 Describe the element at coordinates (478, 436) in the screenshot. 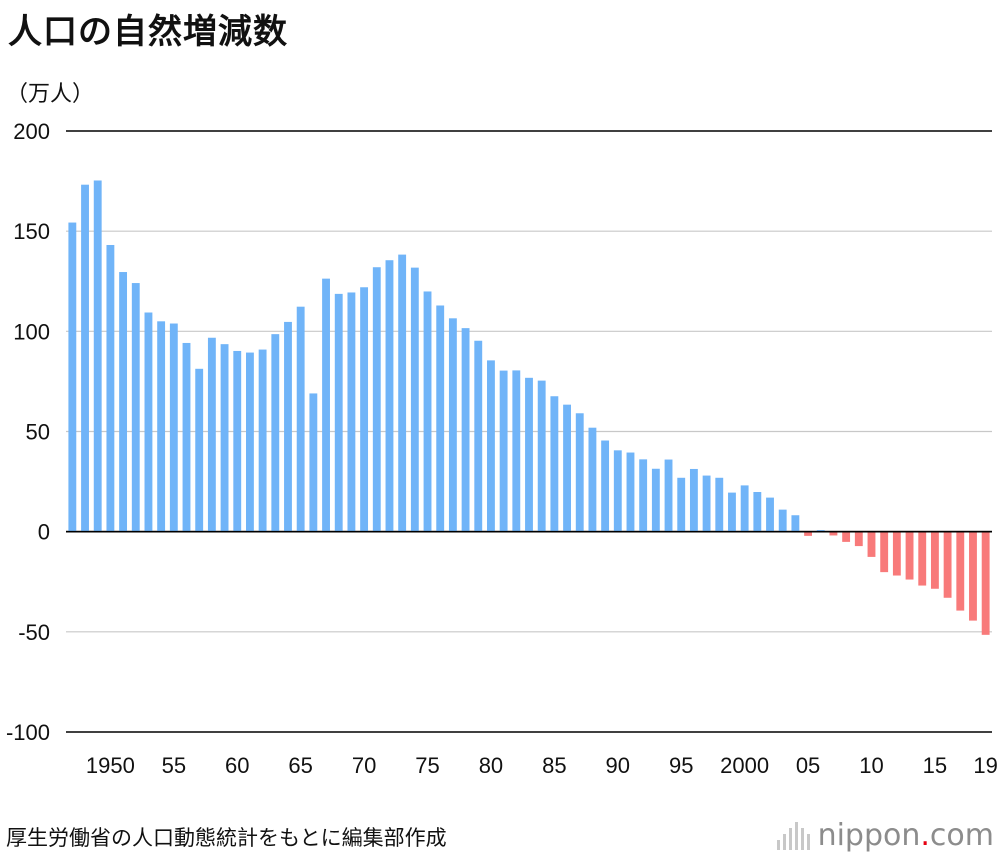

I see `bar-1979` at that location.